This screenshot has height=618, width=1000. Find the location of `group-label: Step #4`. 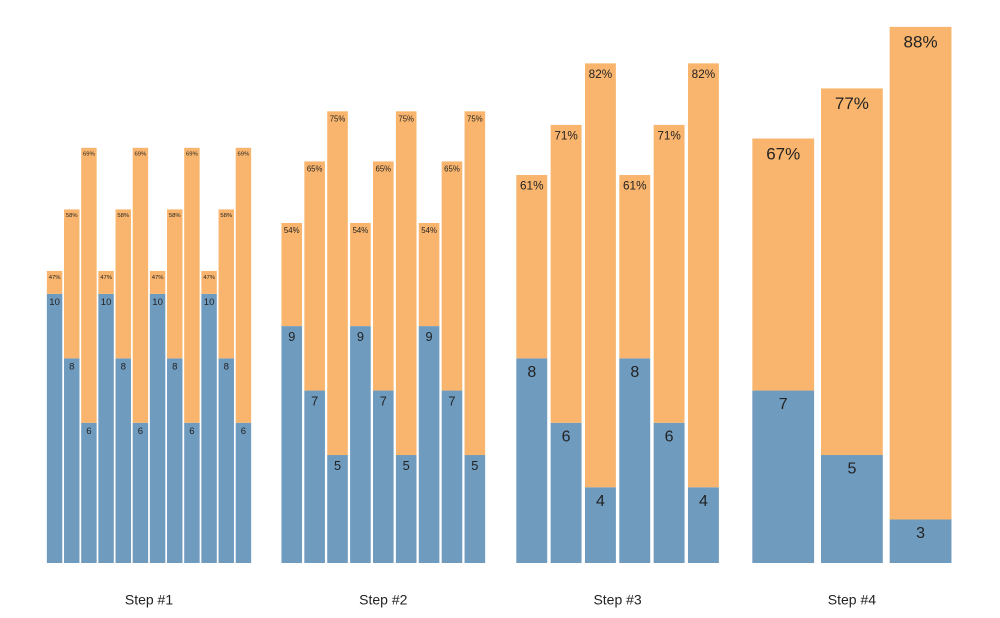

group-label: Step #4 is located at coordinates (852, 600).